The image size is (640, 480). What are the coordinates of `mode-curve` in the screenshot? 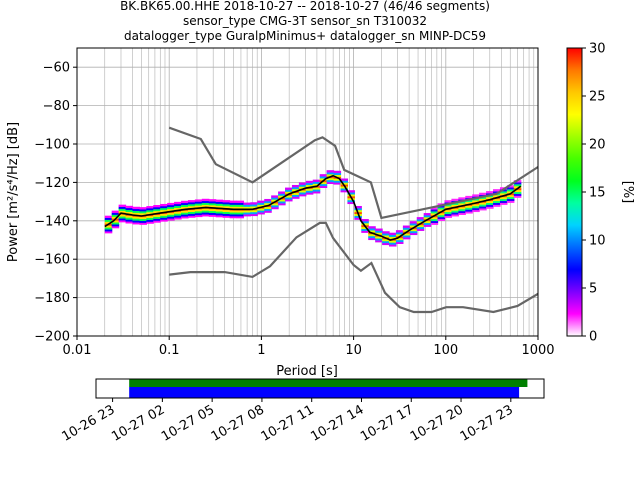 It's located at (313, 207).